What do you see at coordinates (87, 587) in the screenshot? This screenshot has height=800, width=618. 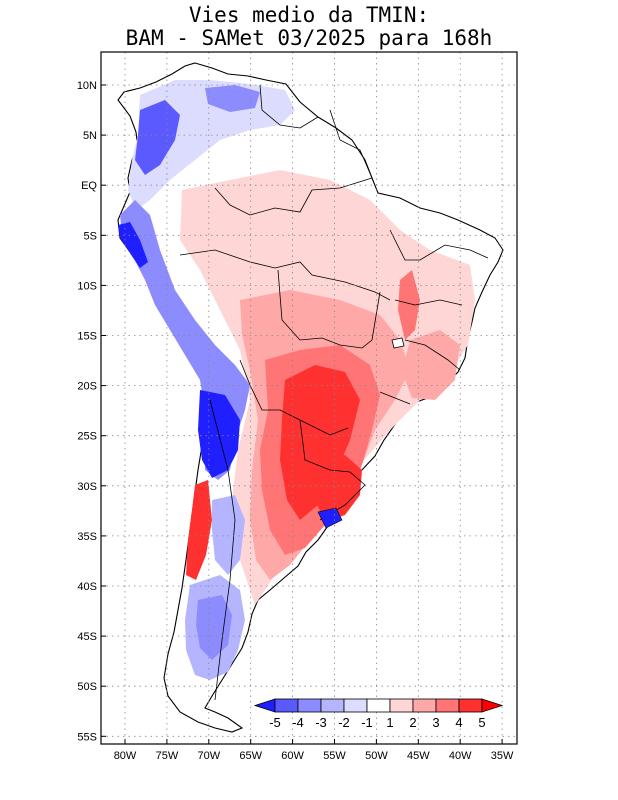 I see `lat-label: 40S` at bounding box center [87, 587].